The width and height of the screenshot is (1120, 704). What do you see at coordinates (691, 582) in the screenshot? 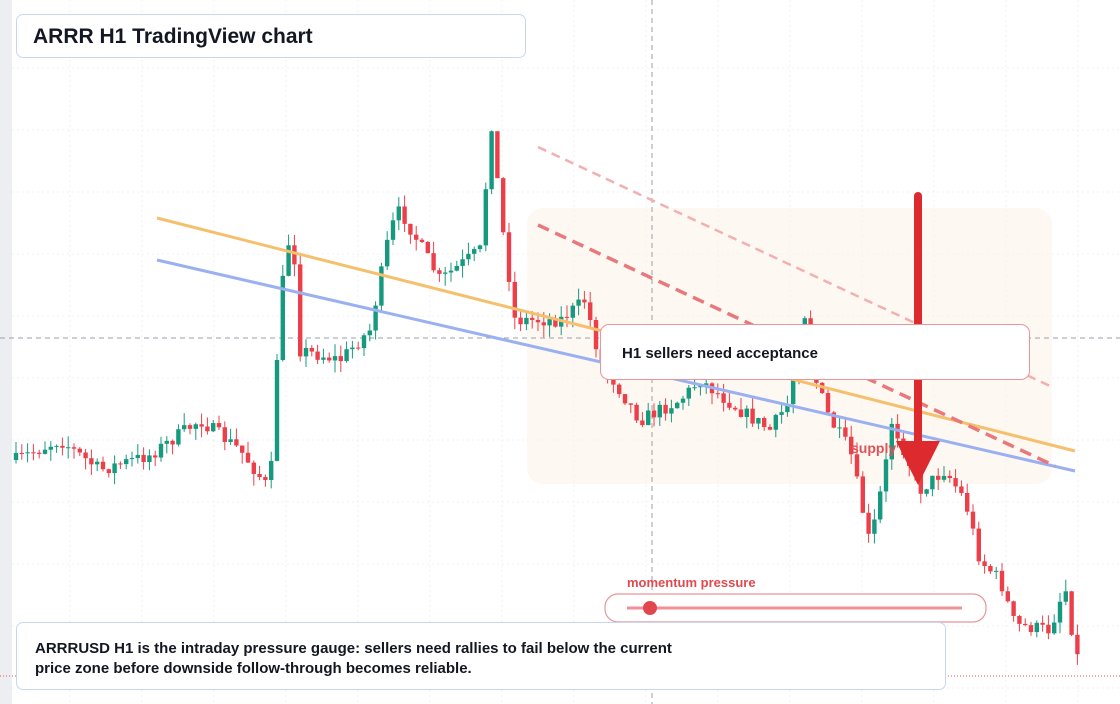
I see `gauge-label: momentum pressure` at bounding box center [691, 582].